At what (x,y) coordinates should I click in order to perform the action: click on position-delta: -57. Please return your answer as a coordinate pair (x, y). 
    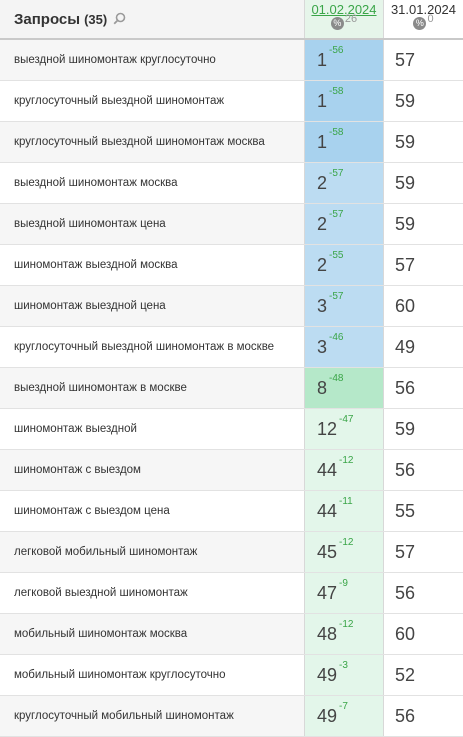
    Looking at the image, I should click on (336, 296).